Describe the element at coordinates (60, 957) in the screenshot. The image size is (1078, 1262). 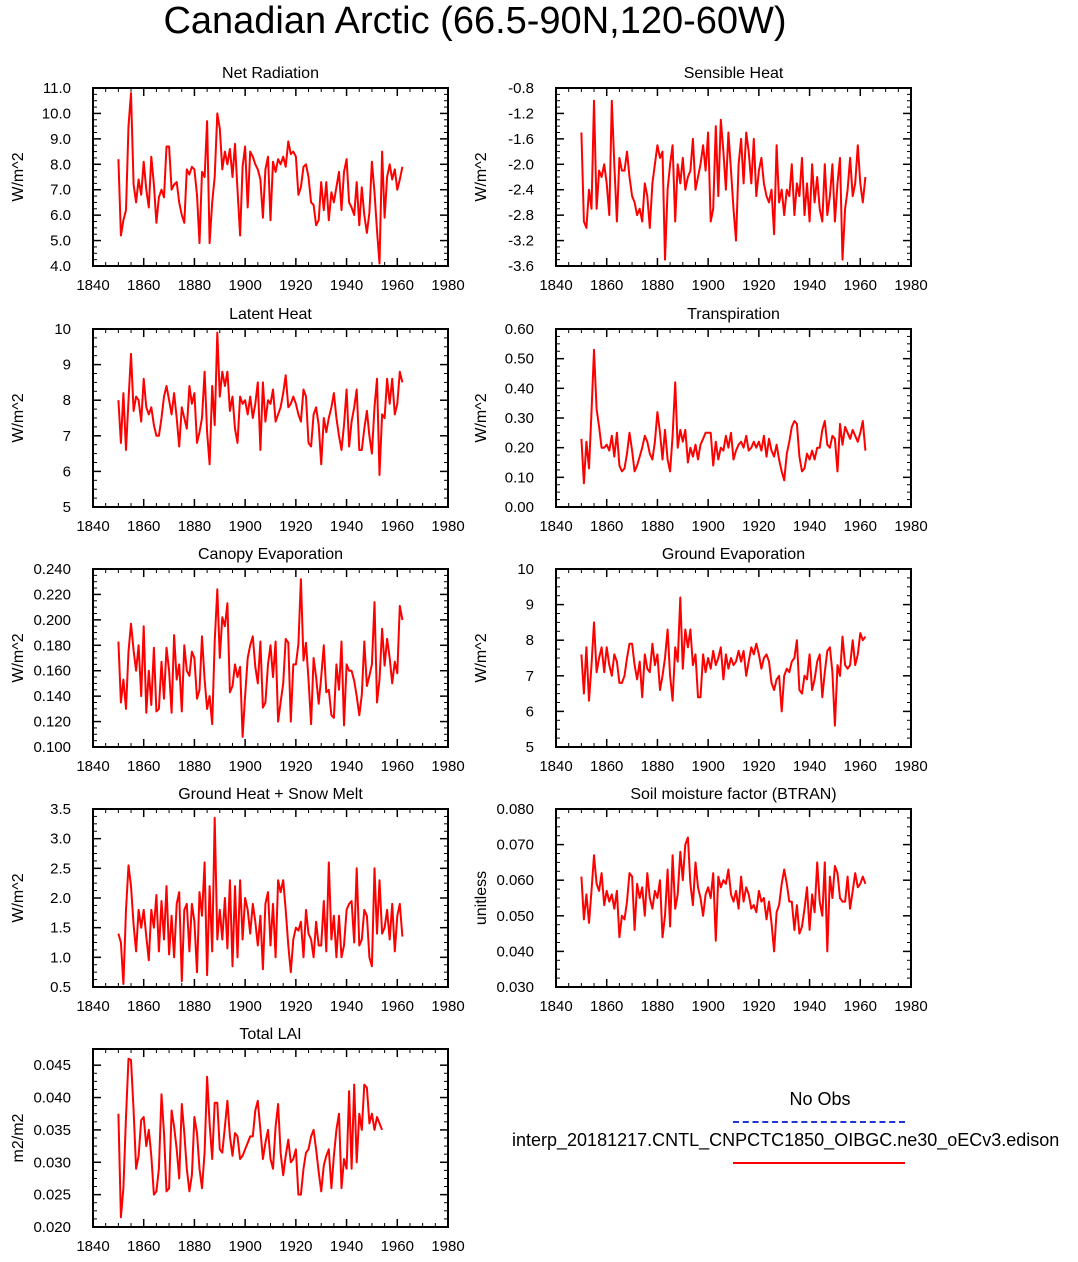
I see `y-tick-label: 1.0` at that location.